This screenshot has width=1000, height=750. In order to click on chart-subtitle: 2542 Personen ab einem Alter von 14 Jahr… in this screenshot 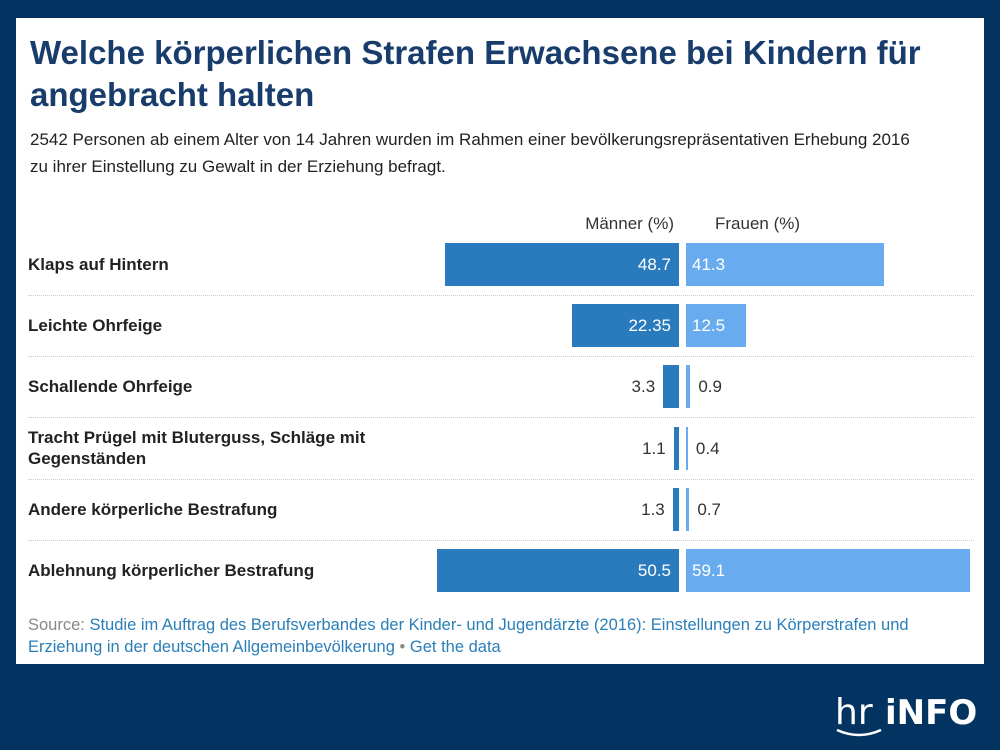, I will do `click(470, 153)`.